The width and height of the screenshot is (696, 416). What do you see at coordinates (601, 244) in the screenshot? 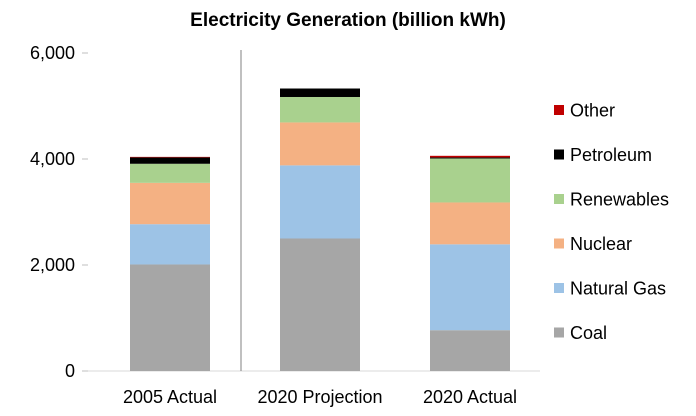
I see `legend-label: Nuclear` at bounding box center [601, 244].